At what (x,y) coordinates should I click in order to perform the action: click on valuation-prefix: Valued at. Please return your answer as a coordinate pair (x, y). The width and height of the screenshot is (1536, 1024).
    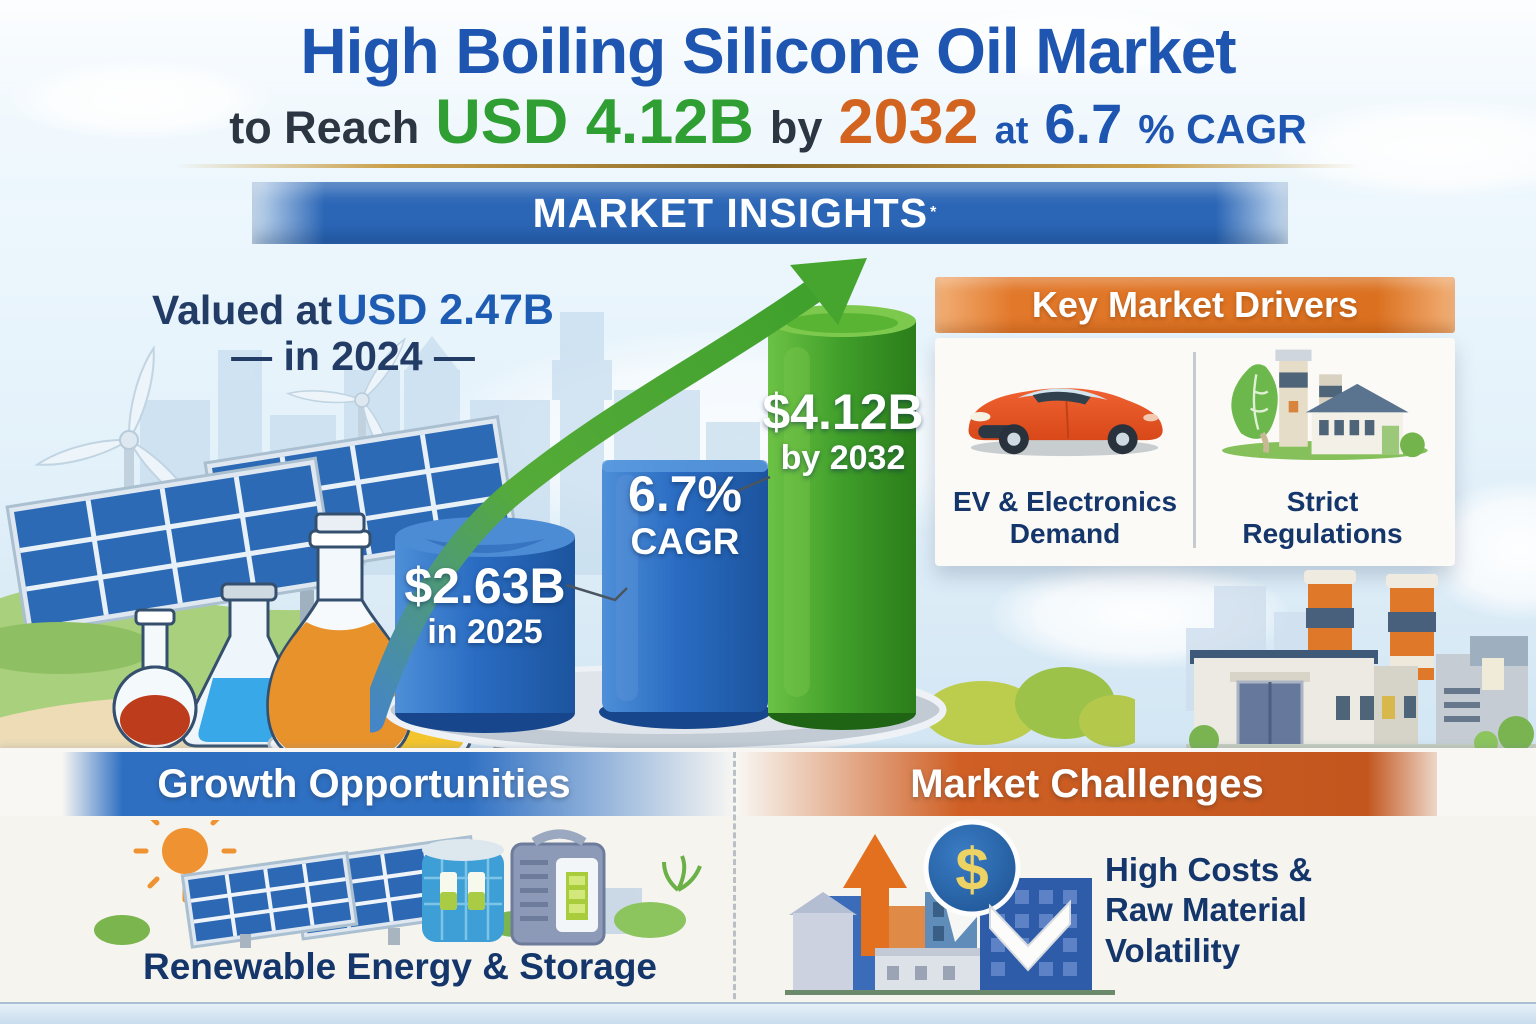
    Looking at the image, I should click on (242, 310).